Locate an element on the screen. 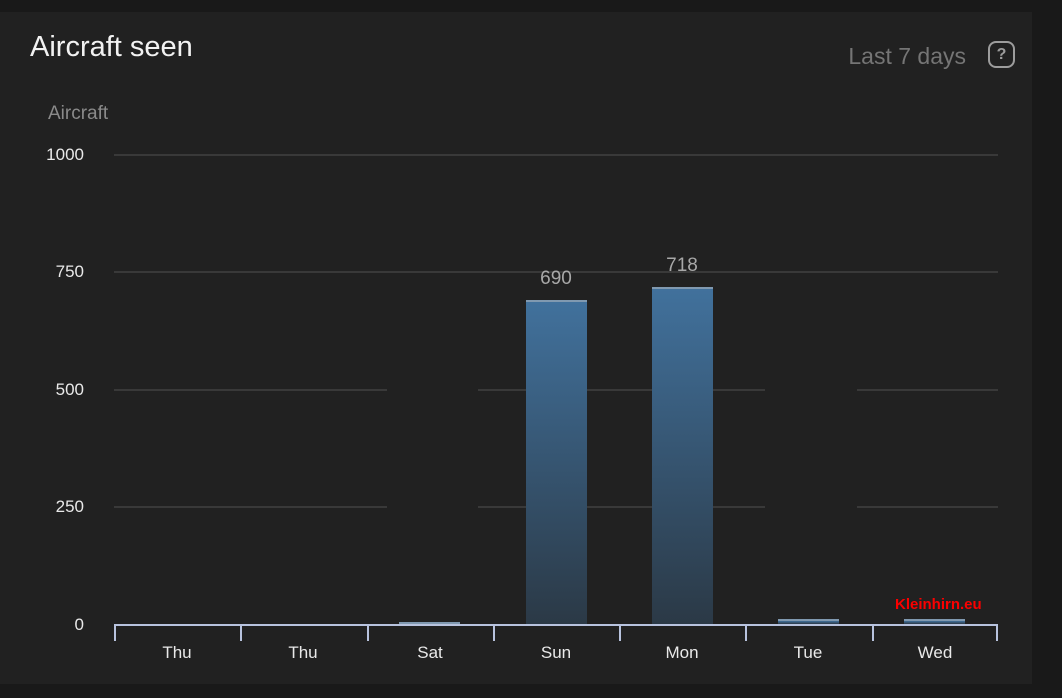 The width and height of the screenshot is (1062, 698). bar-value-label: 690 is located at coordinates (556, 278).